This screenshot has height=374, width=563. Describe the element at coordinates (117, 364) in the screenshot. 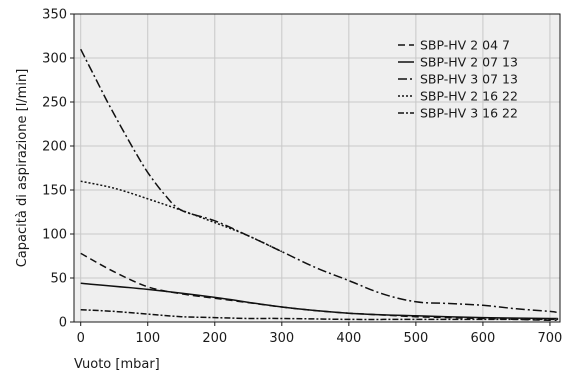

I see `x-axis-label: Vuoto [mbar]` at that location.